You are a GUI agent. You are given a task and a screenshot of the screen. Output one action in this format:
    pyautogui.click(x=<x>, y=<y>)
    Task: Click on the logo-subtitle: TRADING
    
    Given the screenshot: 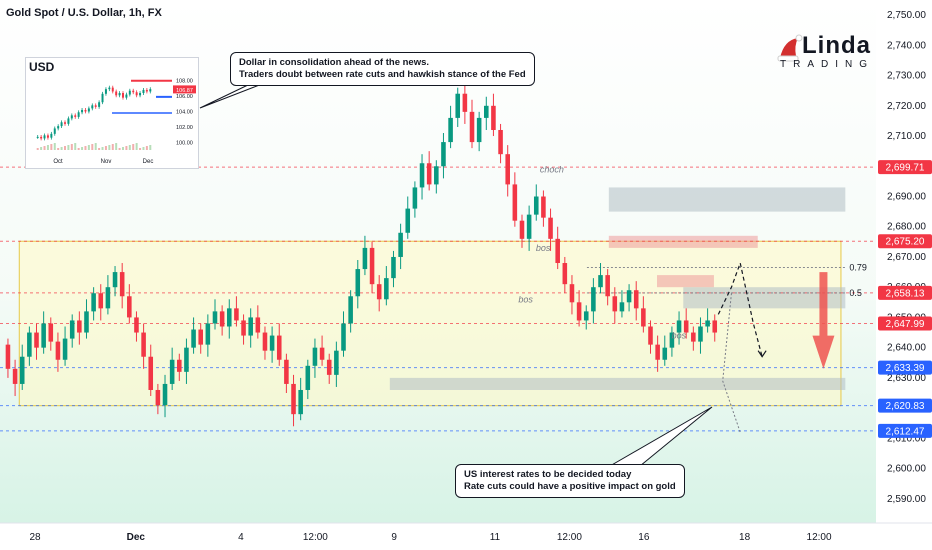 What is the action you would take?
    pyautogui.click(x=827, y=64)
    